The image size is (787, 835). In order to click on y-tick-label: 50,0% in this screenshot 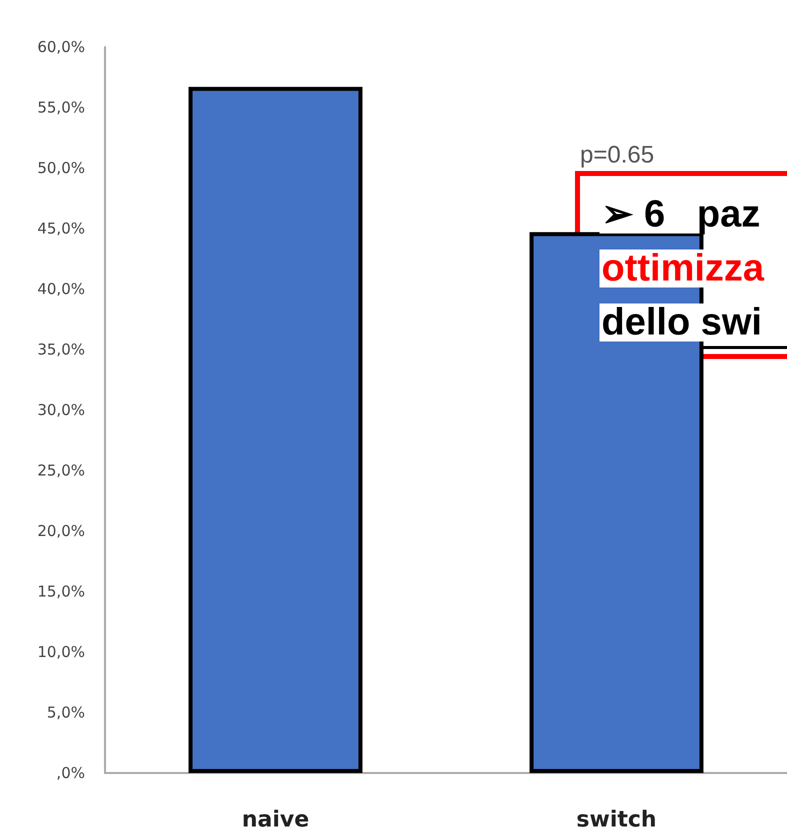, I will do `click(61, 168)`.